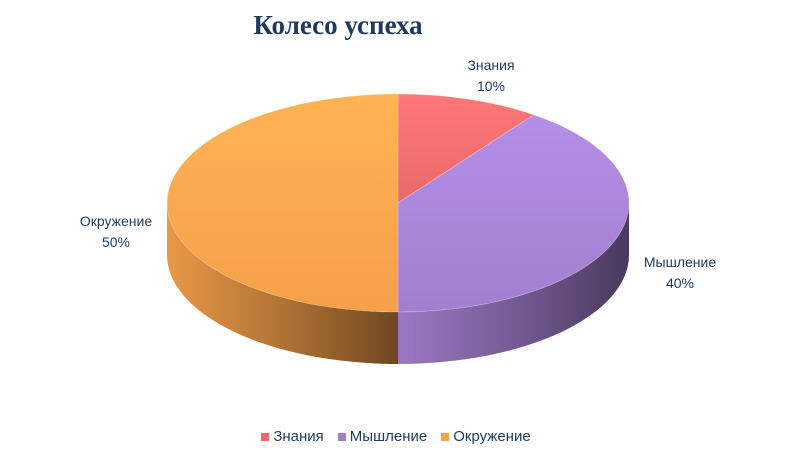 This screenshot has height=460, width=792. Describe the element at coordinates (680, 283) in the screenshot. I see `data-label-value: 40%` at that location.